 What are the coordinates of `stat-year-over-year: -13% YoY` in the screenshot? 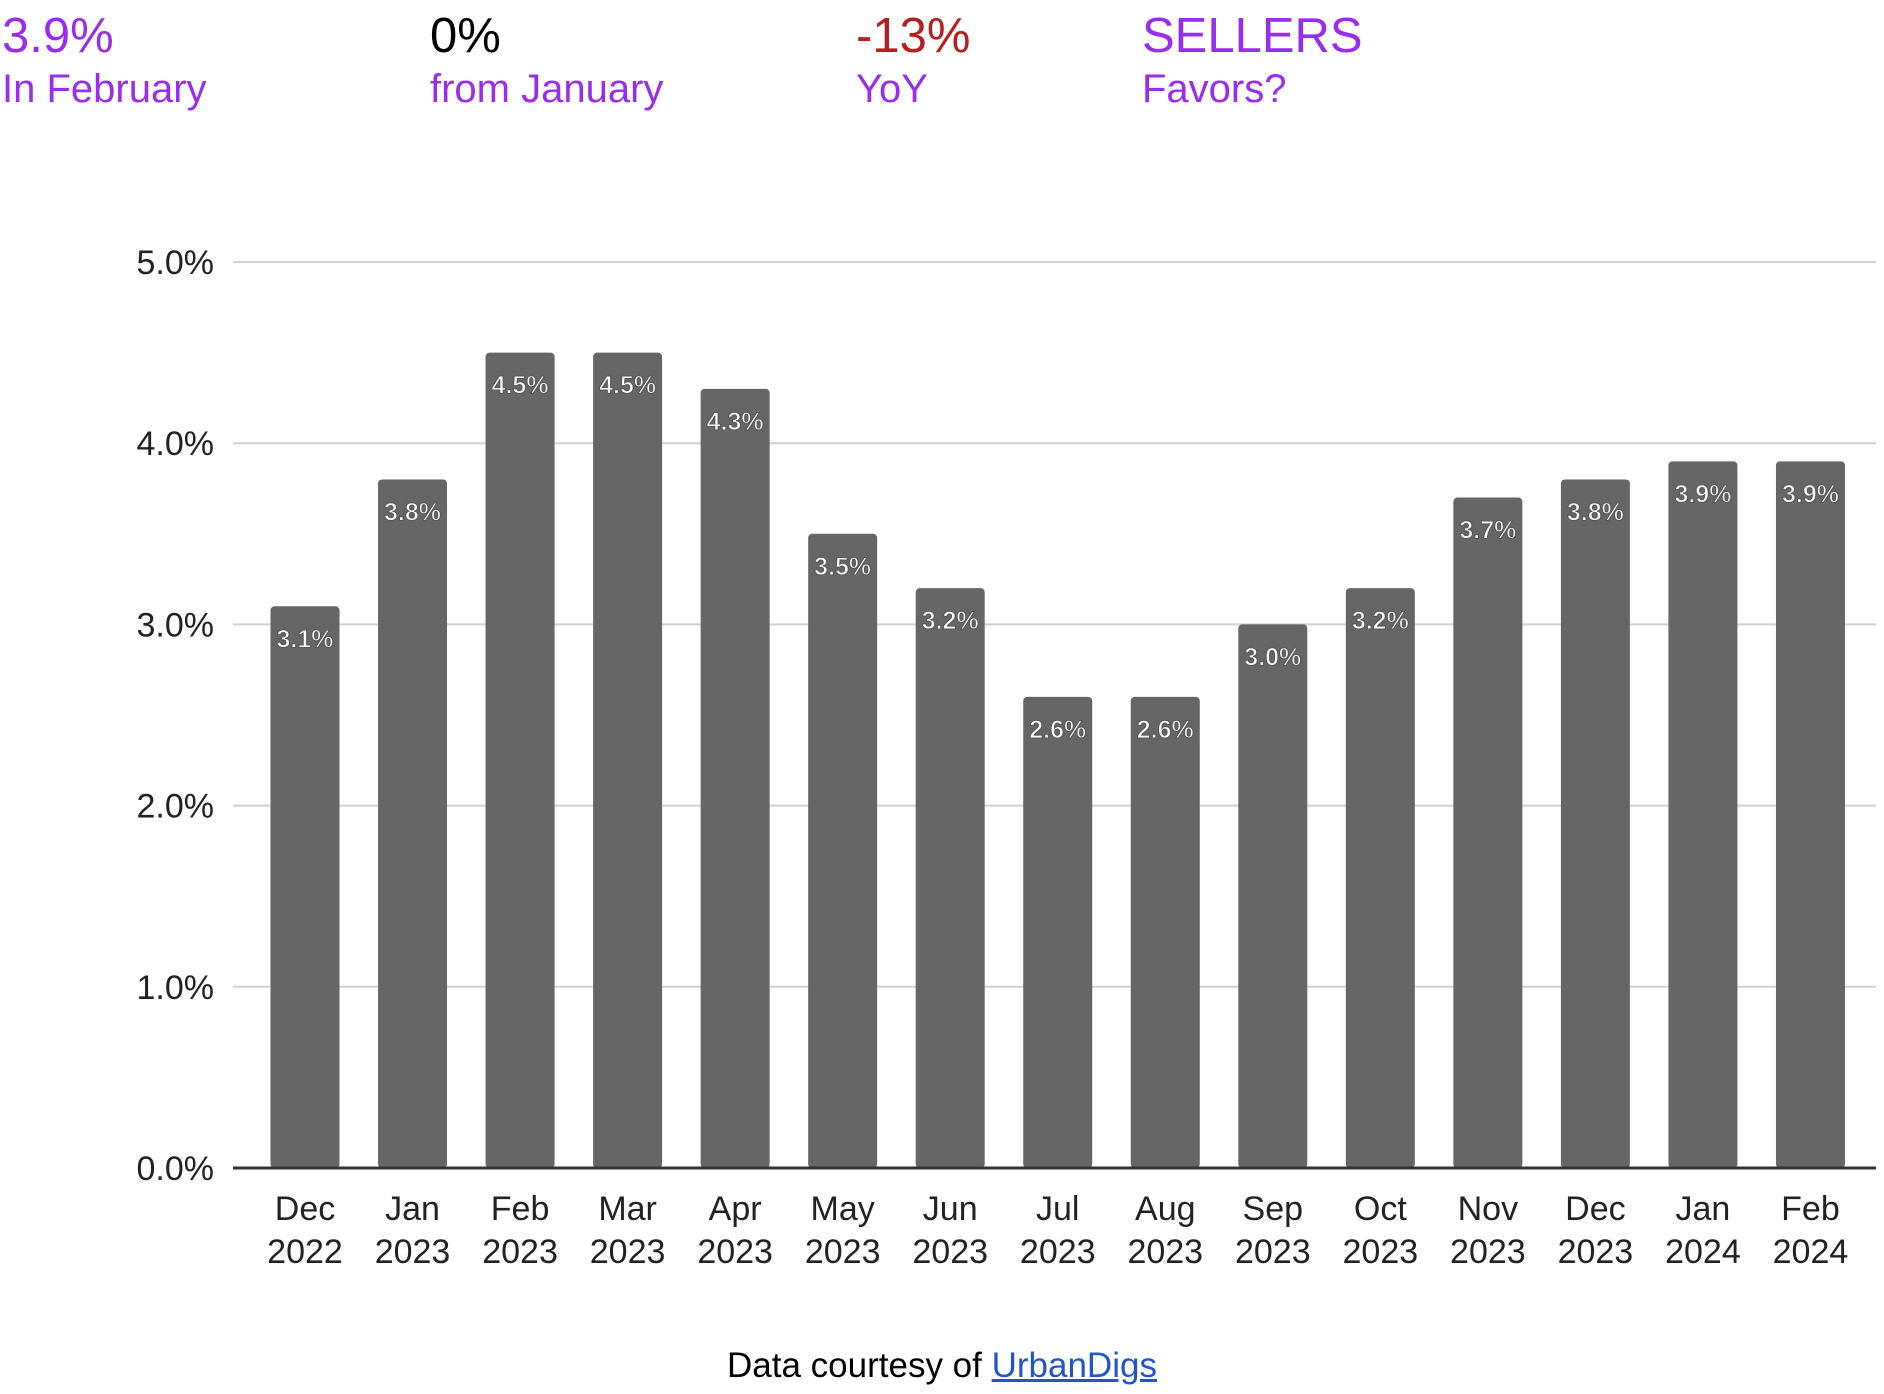 It's located at (913, 61).